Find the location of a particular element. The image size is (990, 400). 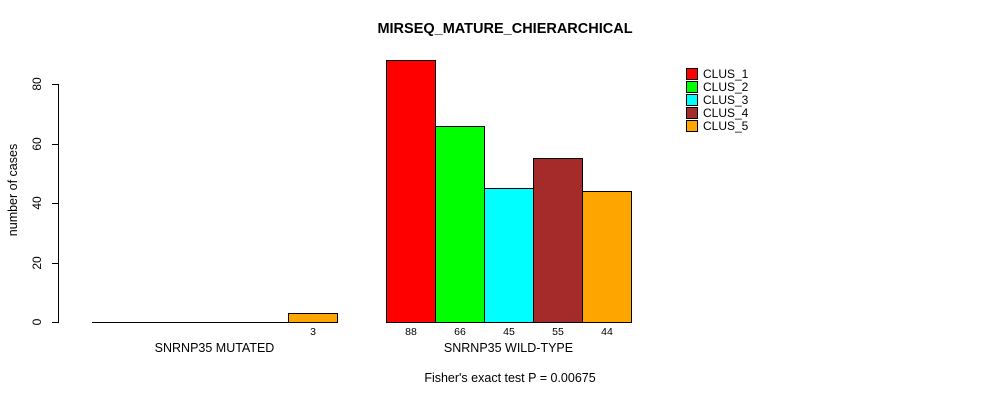

legend-item-clus_1: CLUS_1 is located at coordinates (717, 73).